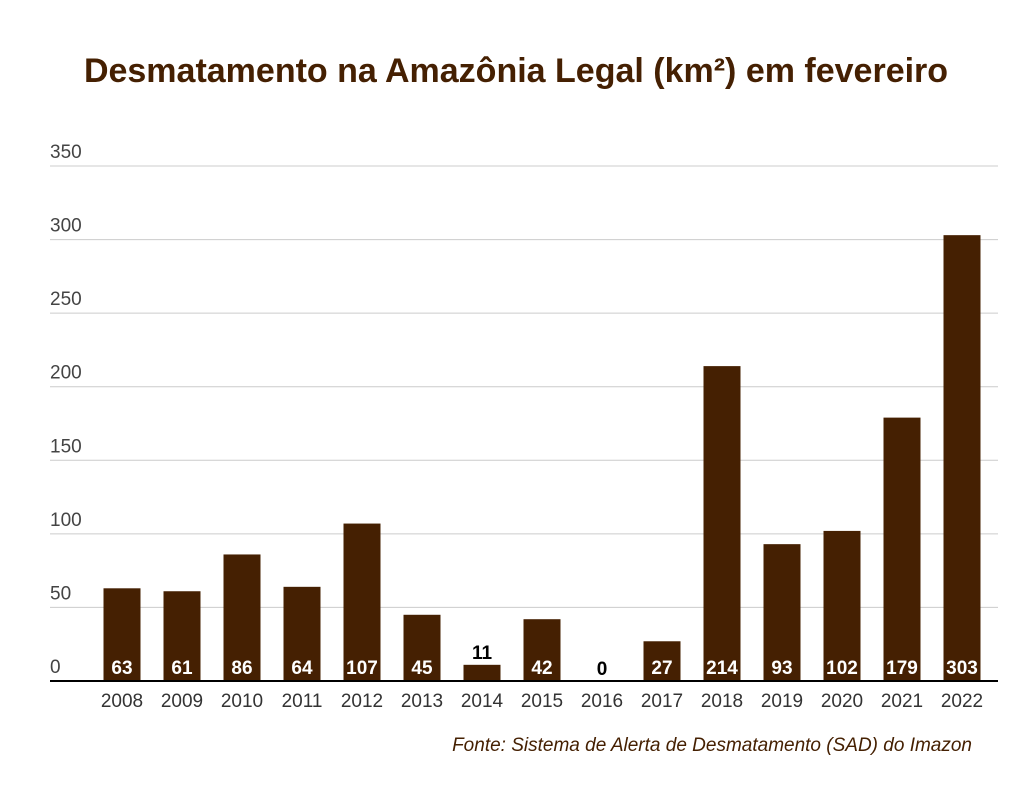 Image resolution: width=1032 pixels, height=796 pixels. What do you see at coordinates (722, 523) in the screenshot?
I see `bar-2018` at bounding box center [722, 523].